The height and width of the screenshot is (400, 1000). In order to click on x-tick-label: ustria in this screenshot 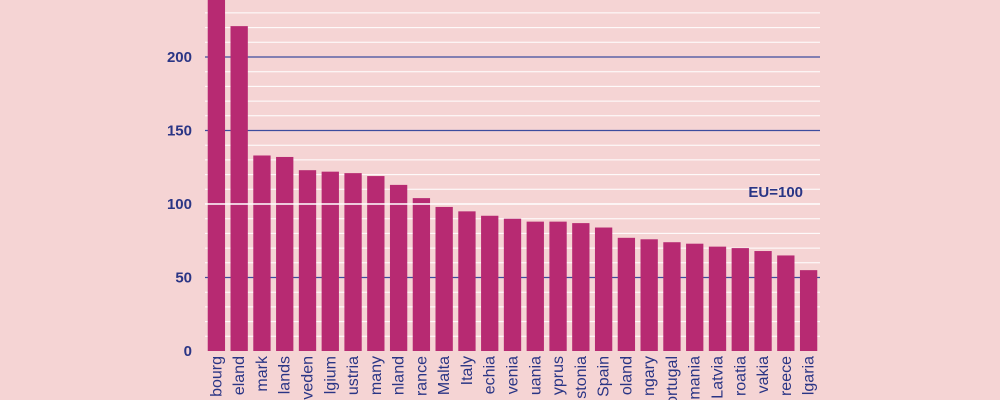, I will do `click(353, 375)`.